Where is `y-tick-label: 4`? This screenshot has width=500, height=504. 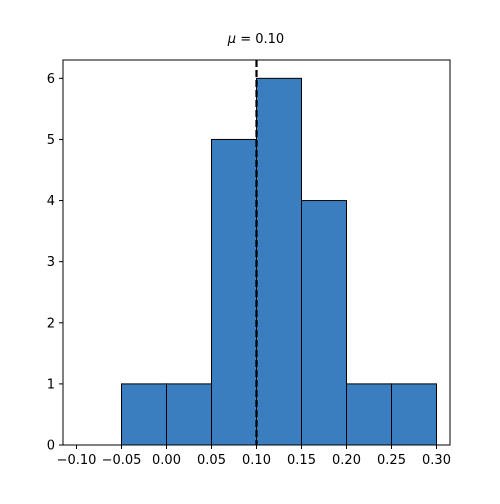 y-tick-label: 4 is located at coordinates (51, 201).